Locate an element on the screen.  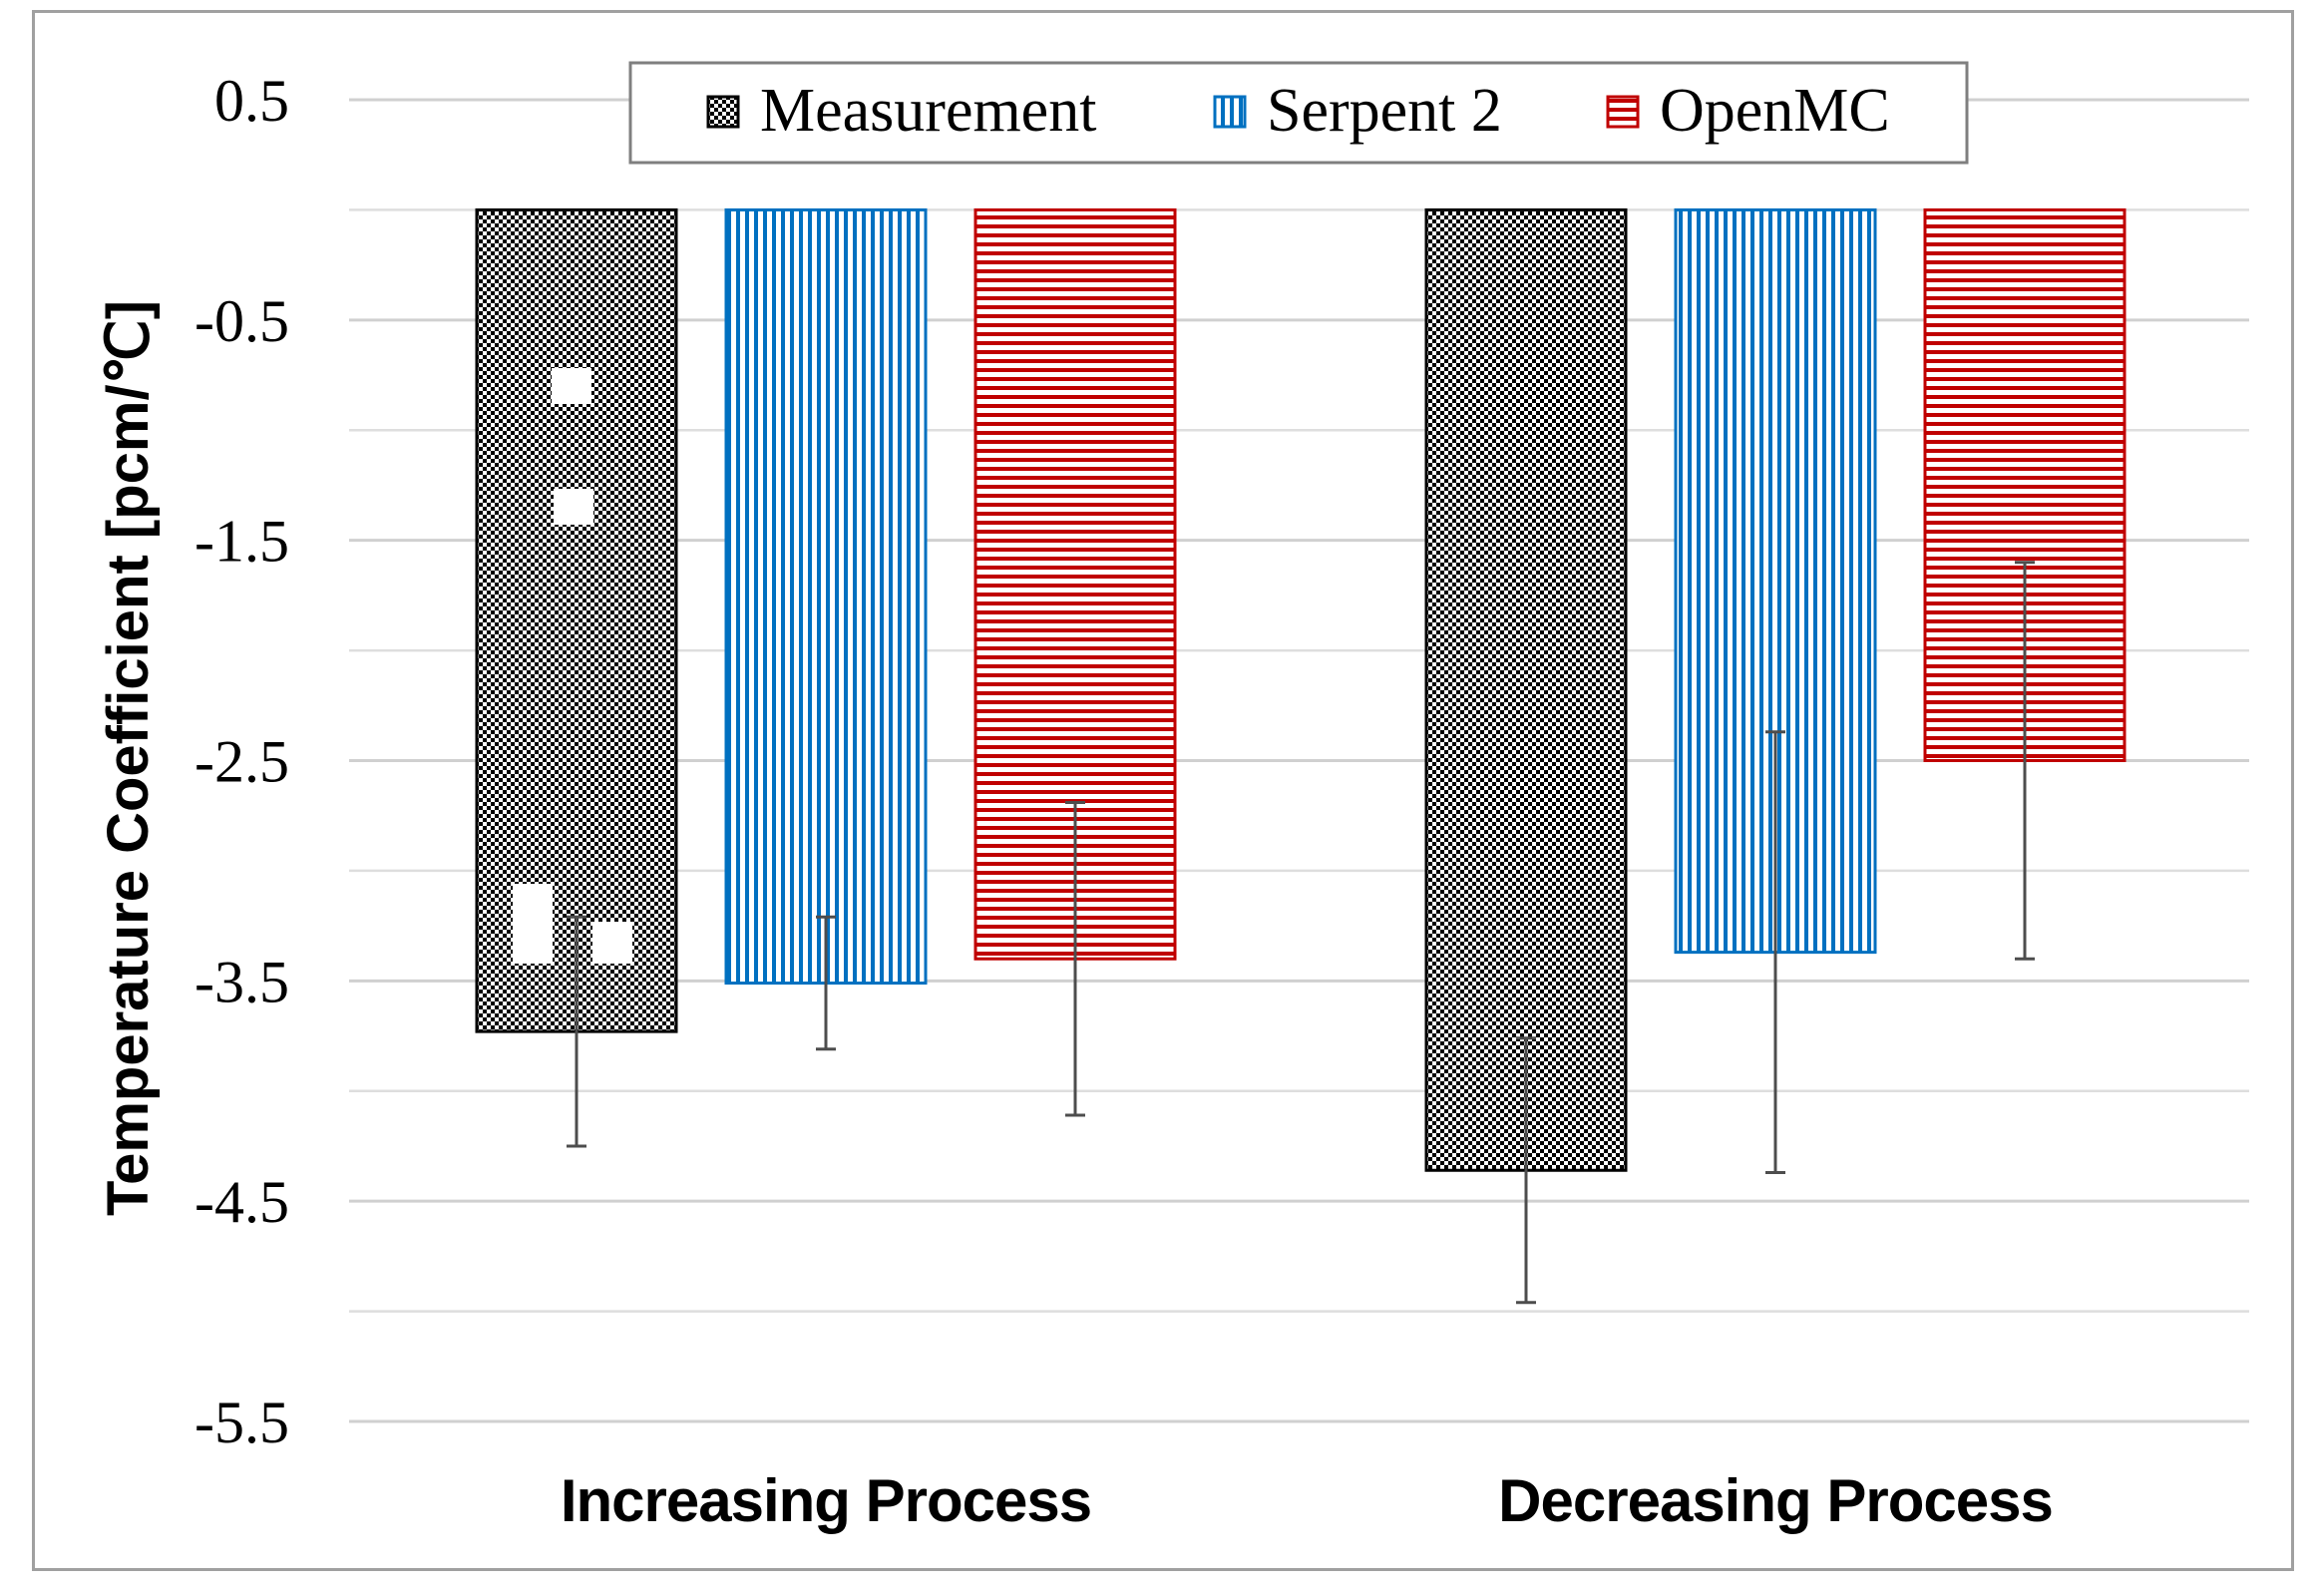
x-axis-categories: Increasing Process Decreasing Process is located at coordinates (1307, 1500).